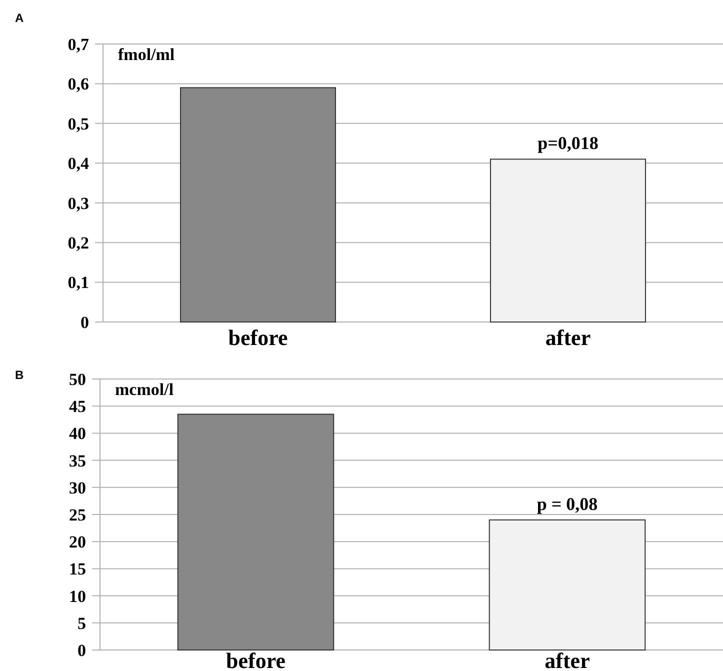  Describe the element at coordinates (78, 243) in the screenshot. I see `y-tick-label: 0,2` at that location.